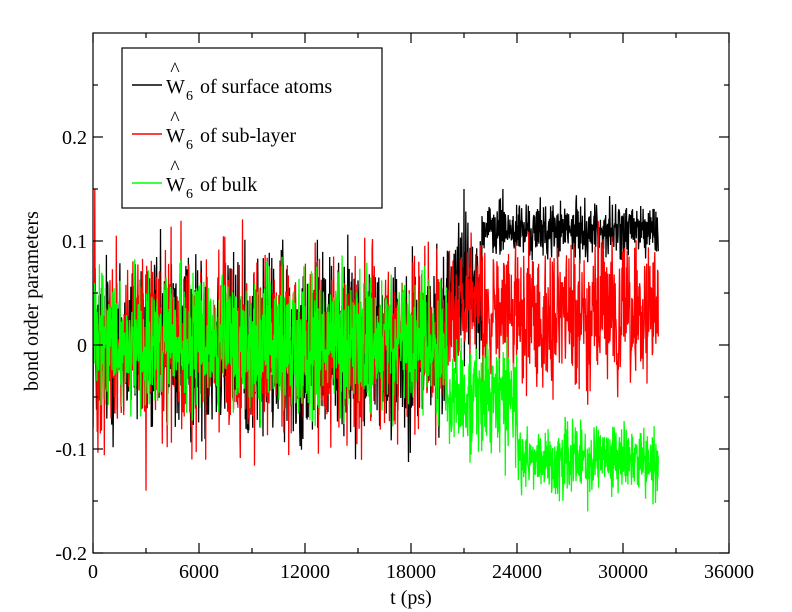  What do you see at coordinates (228, 185) in the screenshot?
I see `legend-entry-label: of bulk` at bounding box center [228, 185].